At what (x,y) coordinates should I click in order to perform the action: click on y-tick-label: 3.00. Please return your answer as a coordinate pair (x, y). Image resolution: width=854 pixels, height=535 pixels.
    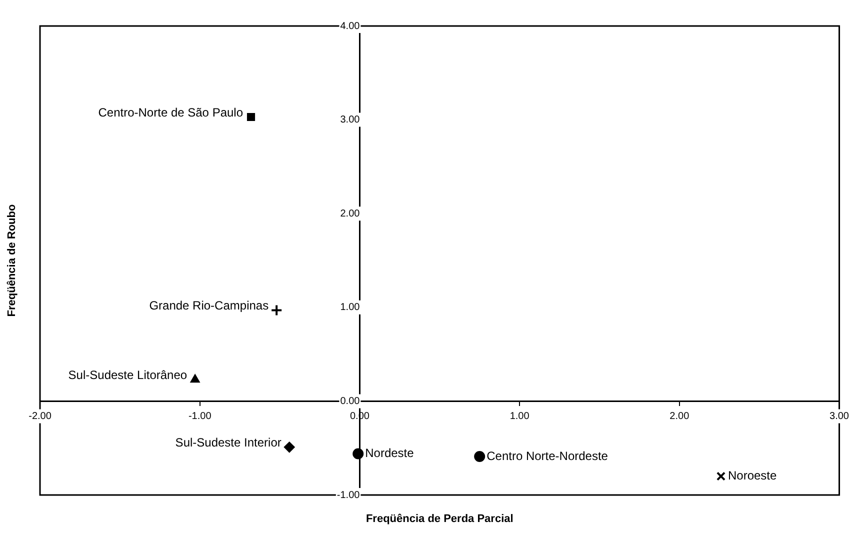
    Looking at the image, I should click on (350, 120).